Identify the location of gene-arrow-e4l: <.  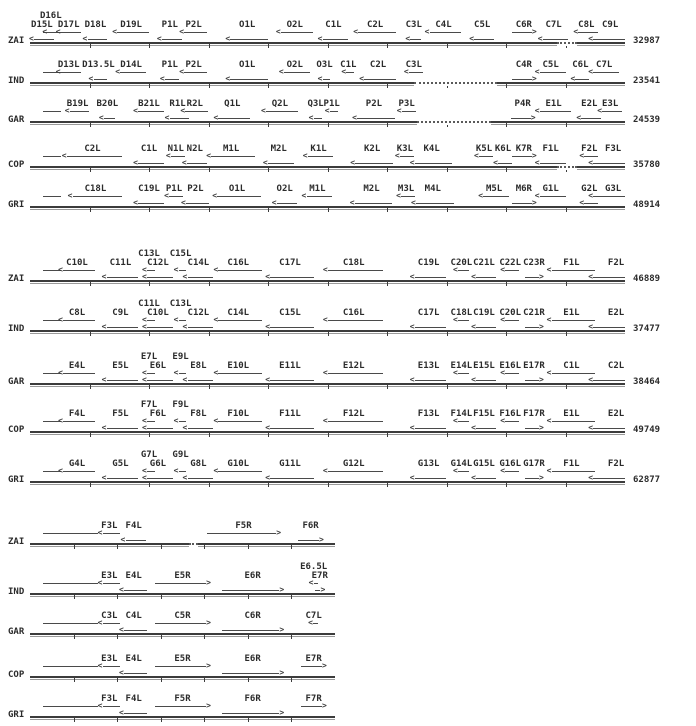
(76, 373).